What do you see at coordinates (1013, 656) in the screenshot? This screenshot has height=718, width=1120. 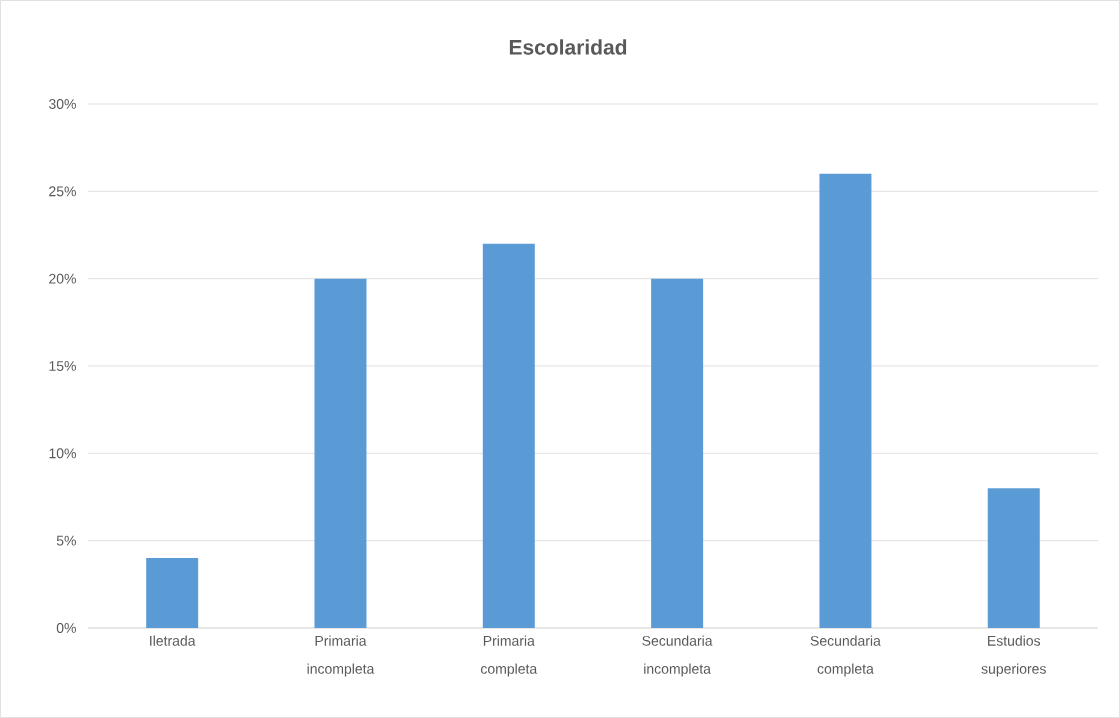 I see `category-label: Estudios superiores` at bounding box center [1013, 656].